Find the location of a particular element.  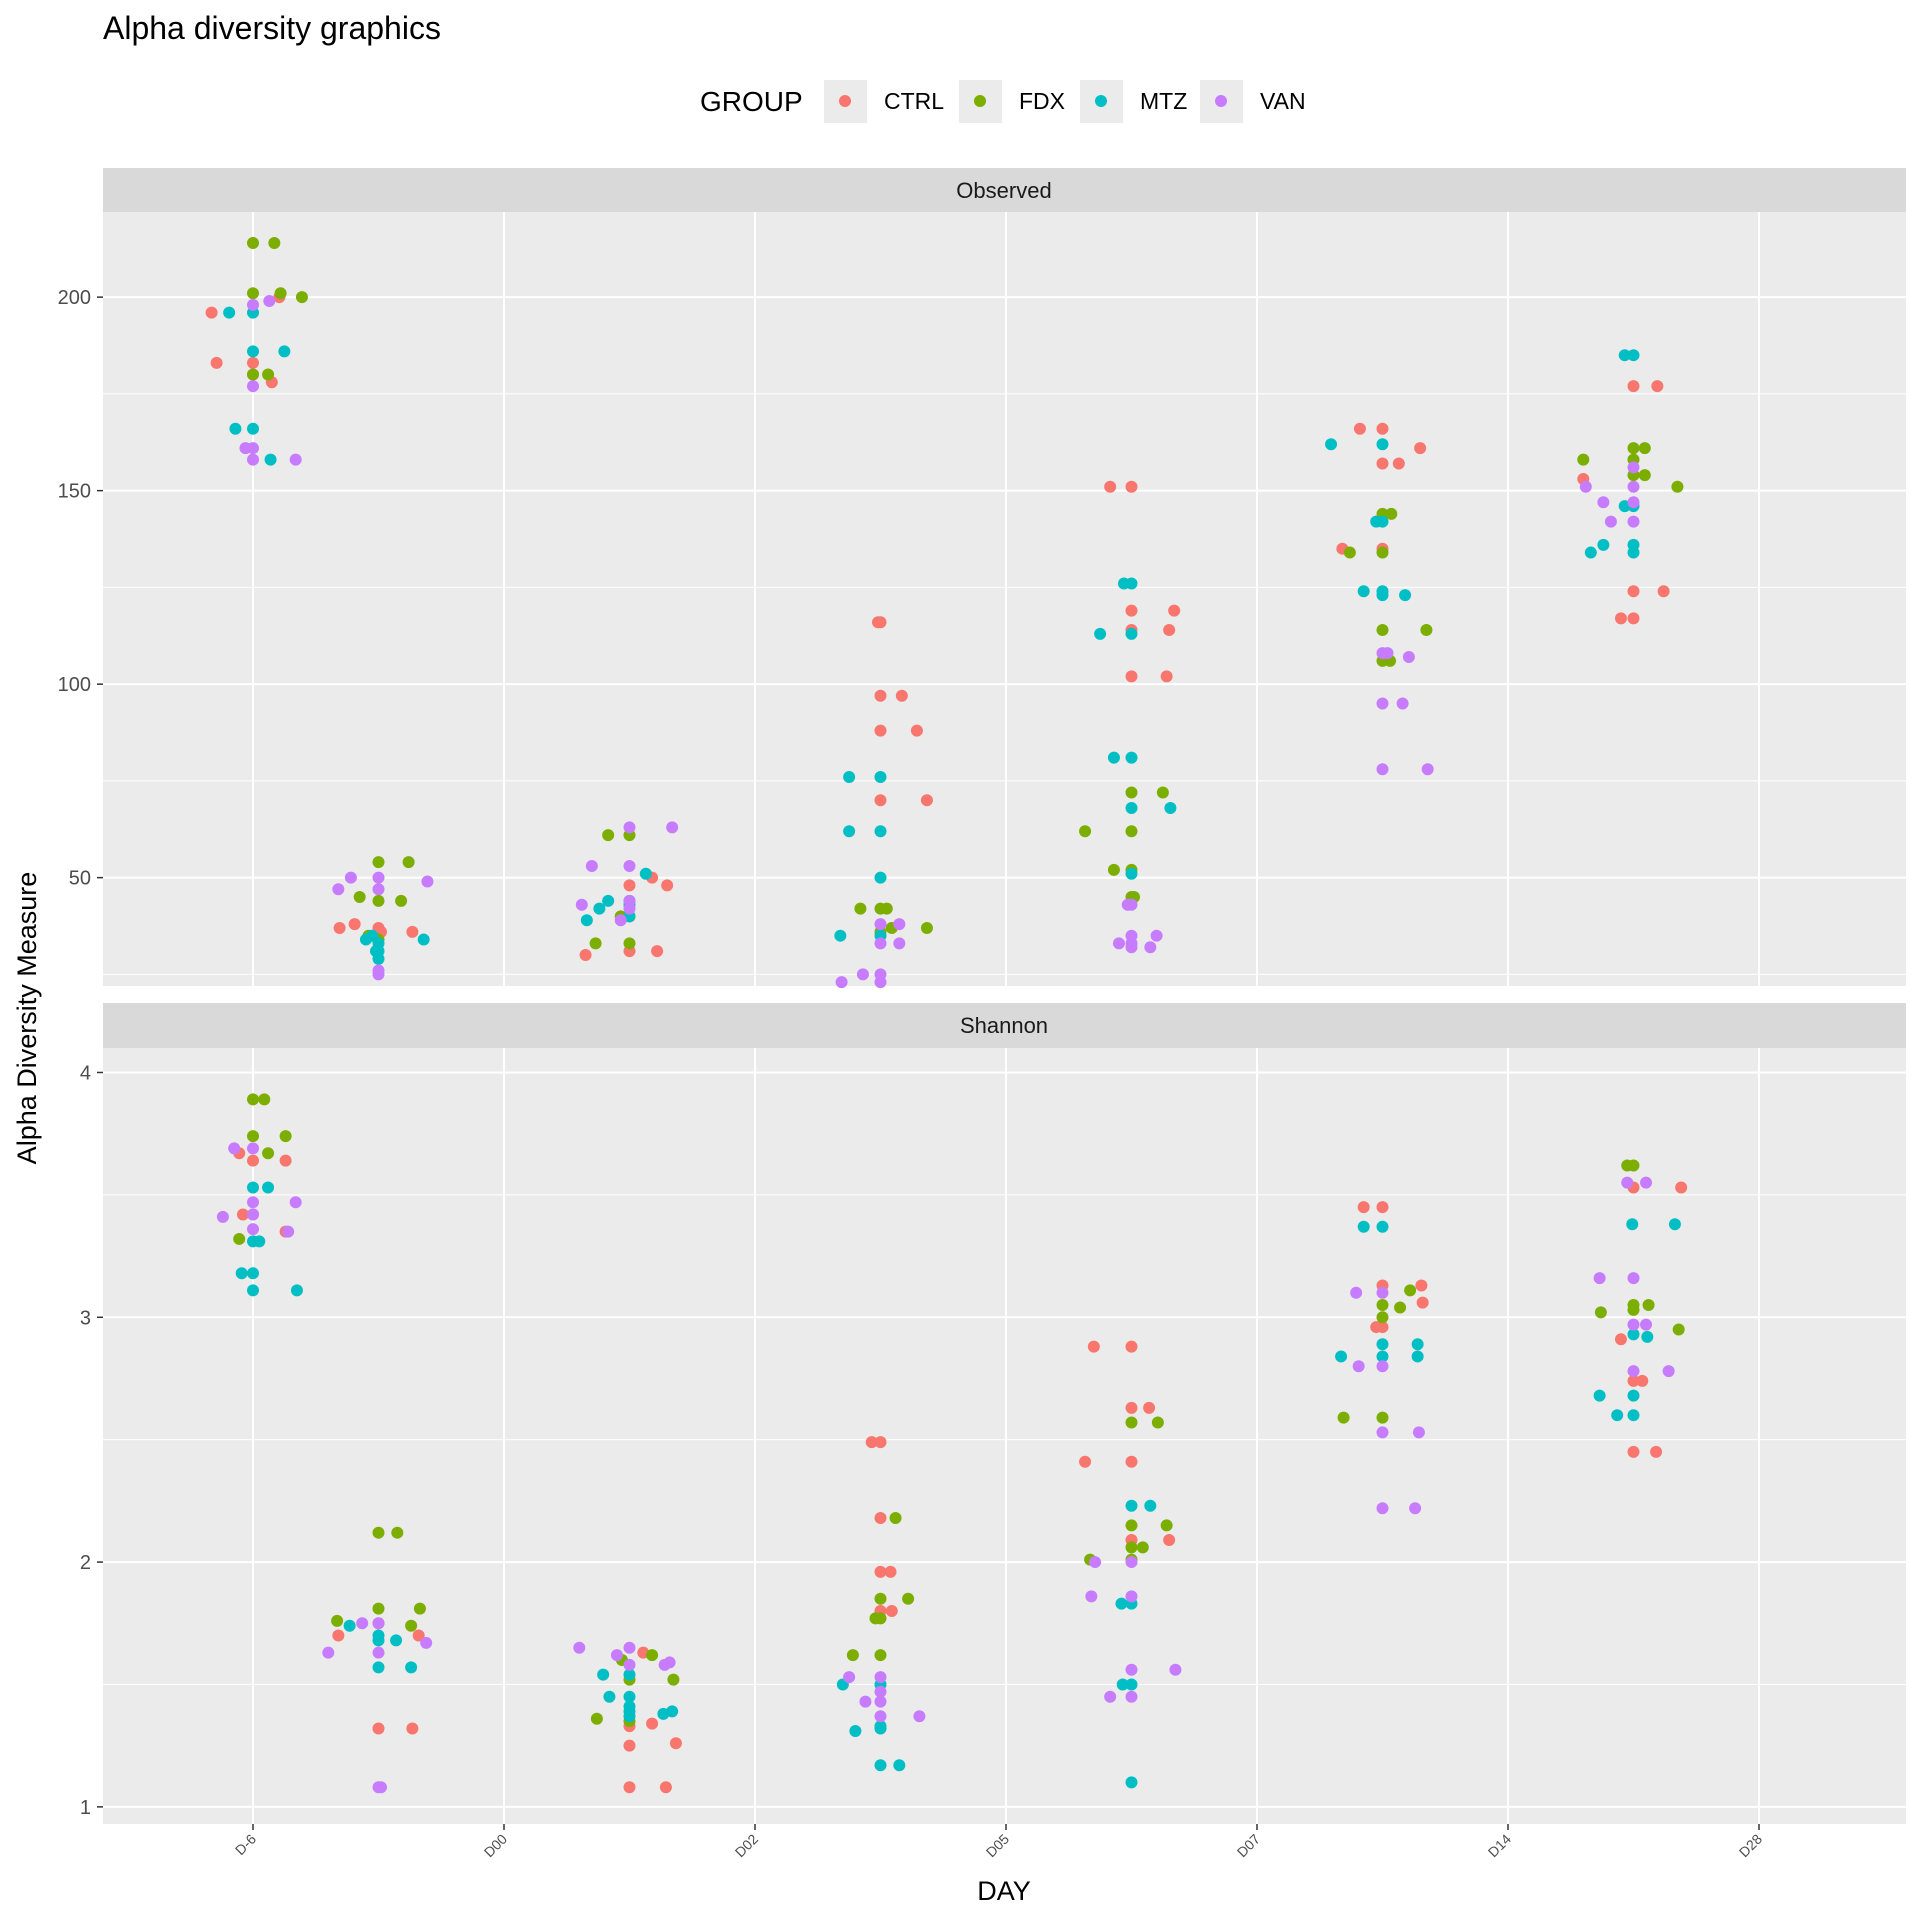

strip-observed is located at coordinates (1004, 190).